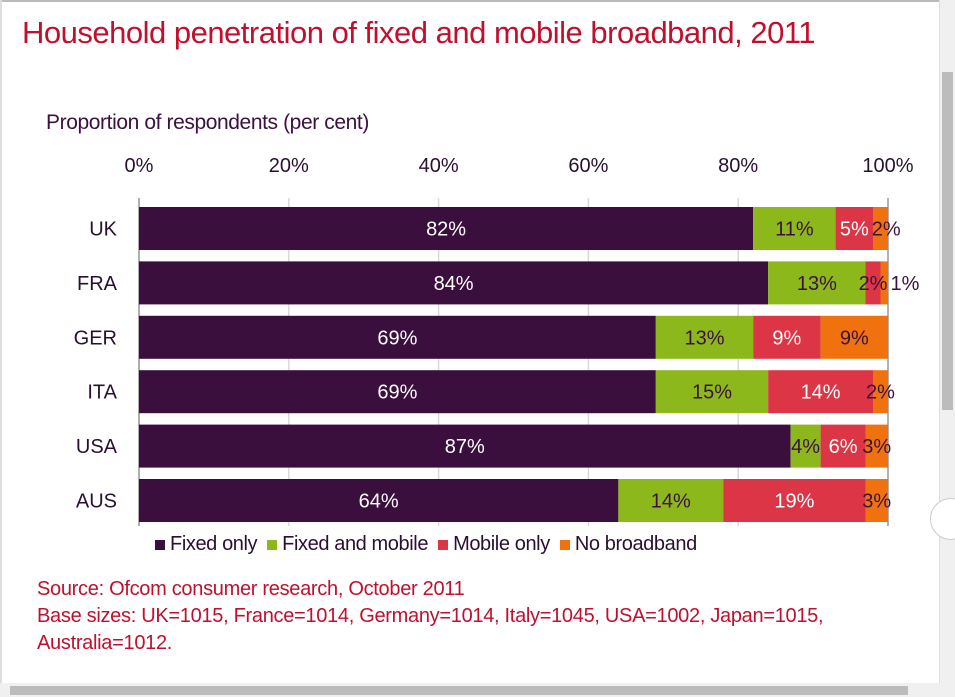 The width and height of the screenshot is (955, 697). I want to click on x-tick-label: 0%, so click(139, 166).